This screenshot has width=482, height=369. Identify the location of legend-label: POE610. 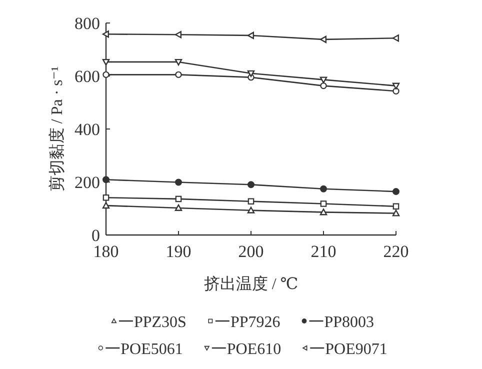
(254, 349).